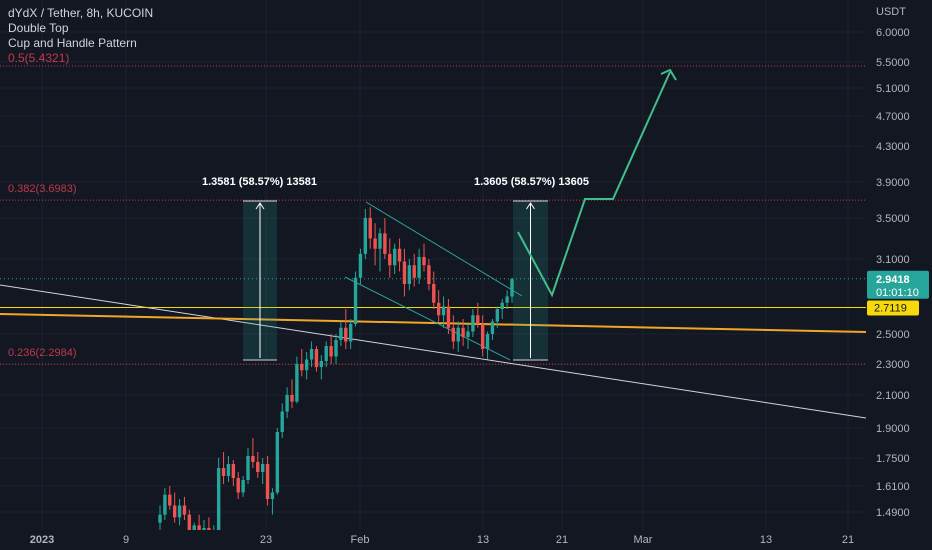 This screenshot has height=550, width=932. What do you see at coordinates (890, 309) in the screenshot?
I see `level-price-value: 2.7119` at bounding box center [890, 309].